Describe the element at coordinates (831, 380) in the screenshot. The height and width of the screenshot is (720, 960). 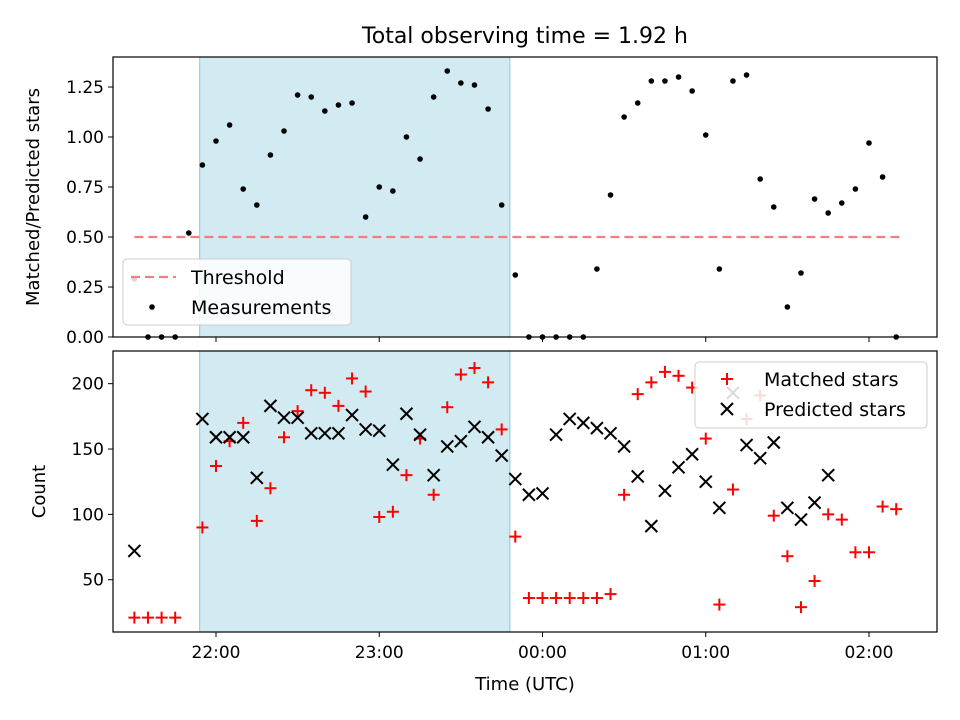
I see `legend-matched-label: Matched stars` at that location.